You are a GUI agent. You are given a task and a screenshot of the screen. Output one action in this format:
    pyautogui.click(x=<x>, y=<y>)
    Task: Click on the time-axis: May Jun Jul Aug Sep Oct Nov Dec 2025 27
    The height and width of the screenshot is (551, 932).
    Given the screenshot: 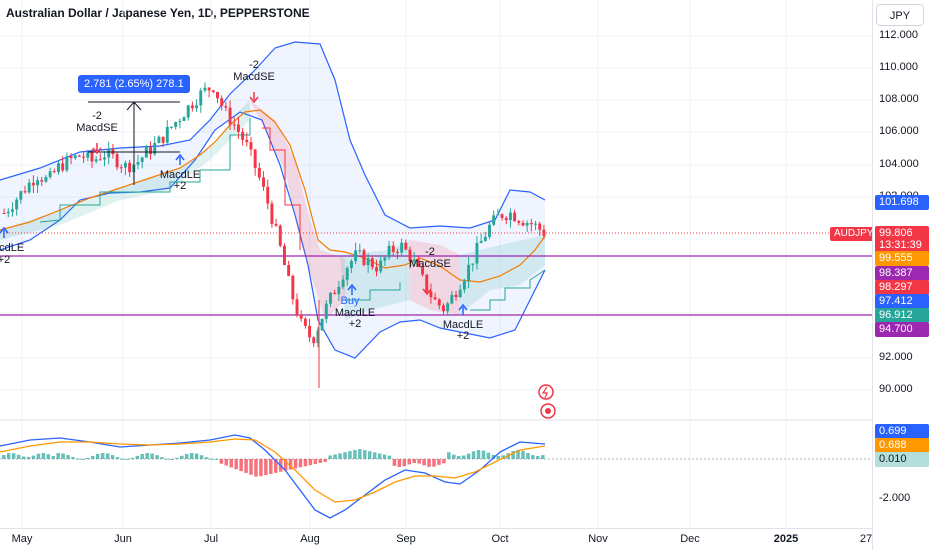 What is the action you would take?
    pyautogui.click(x=436, y=539)
    